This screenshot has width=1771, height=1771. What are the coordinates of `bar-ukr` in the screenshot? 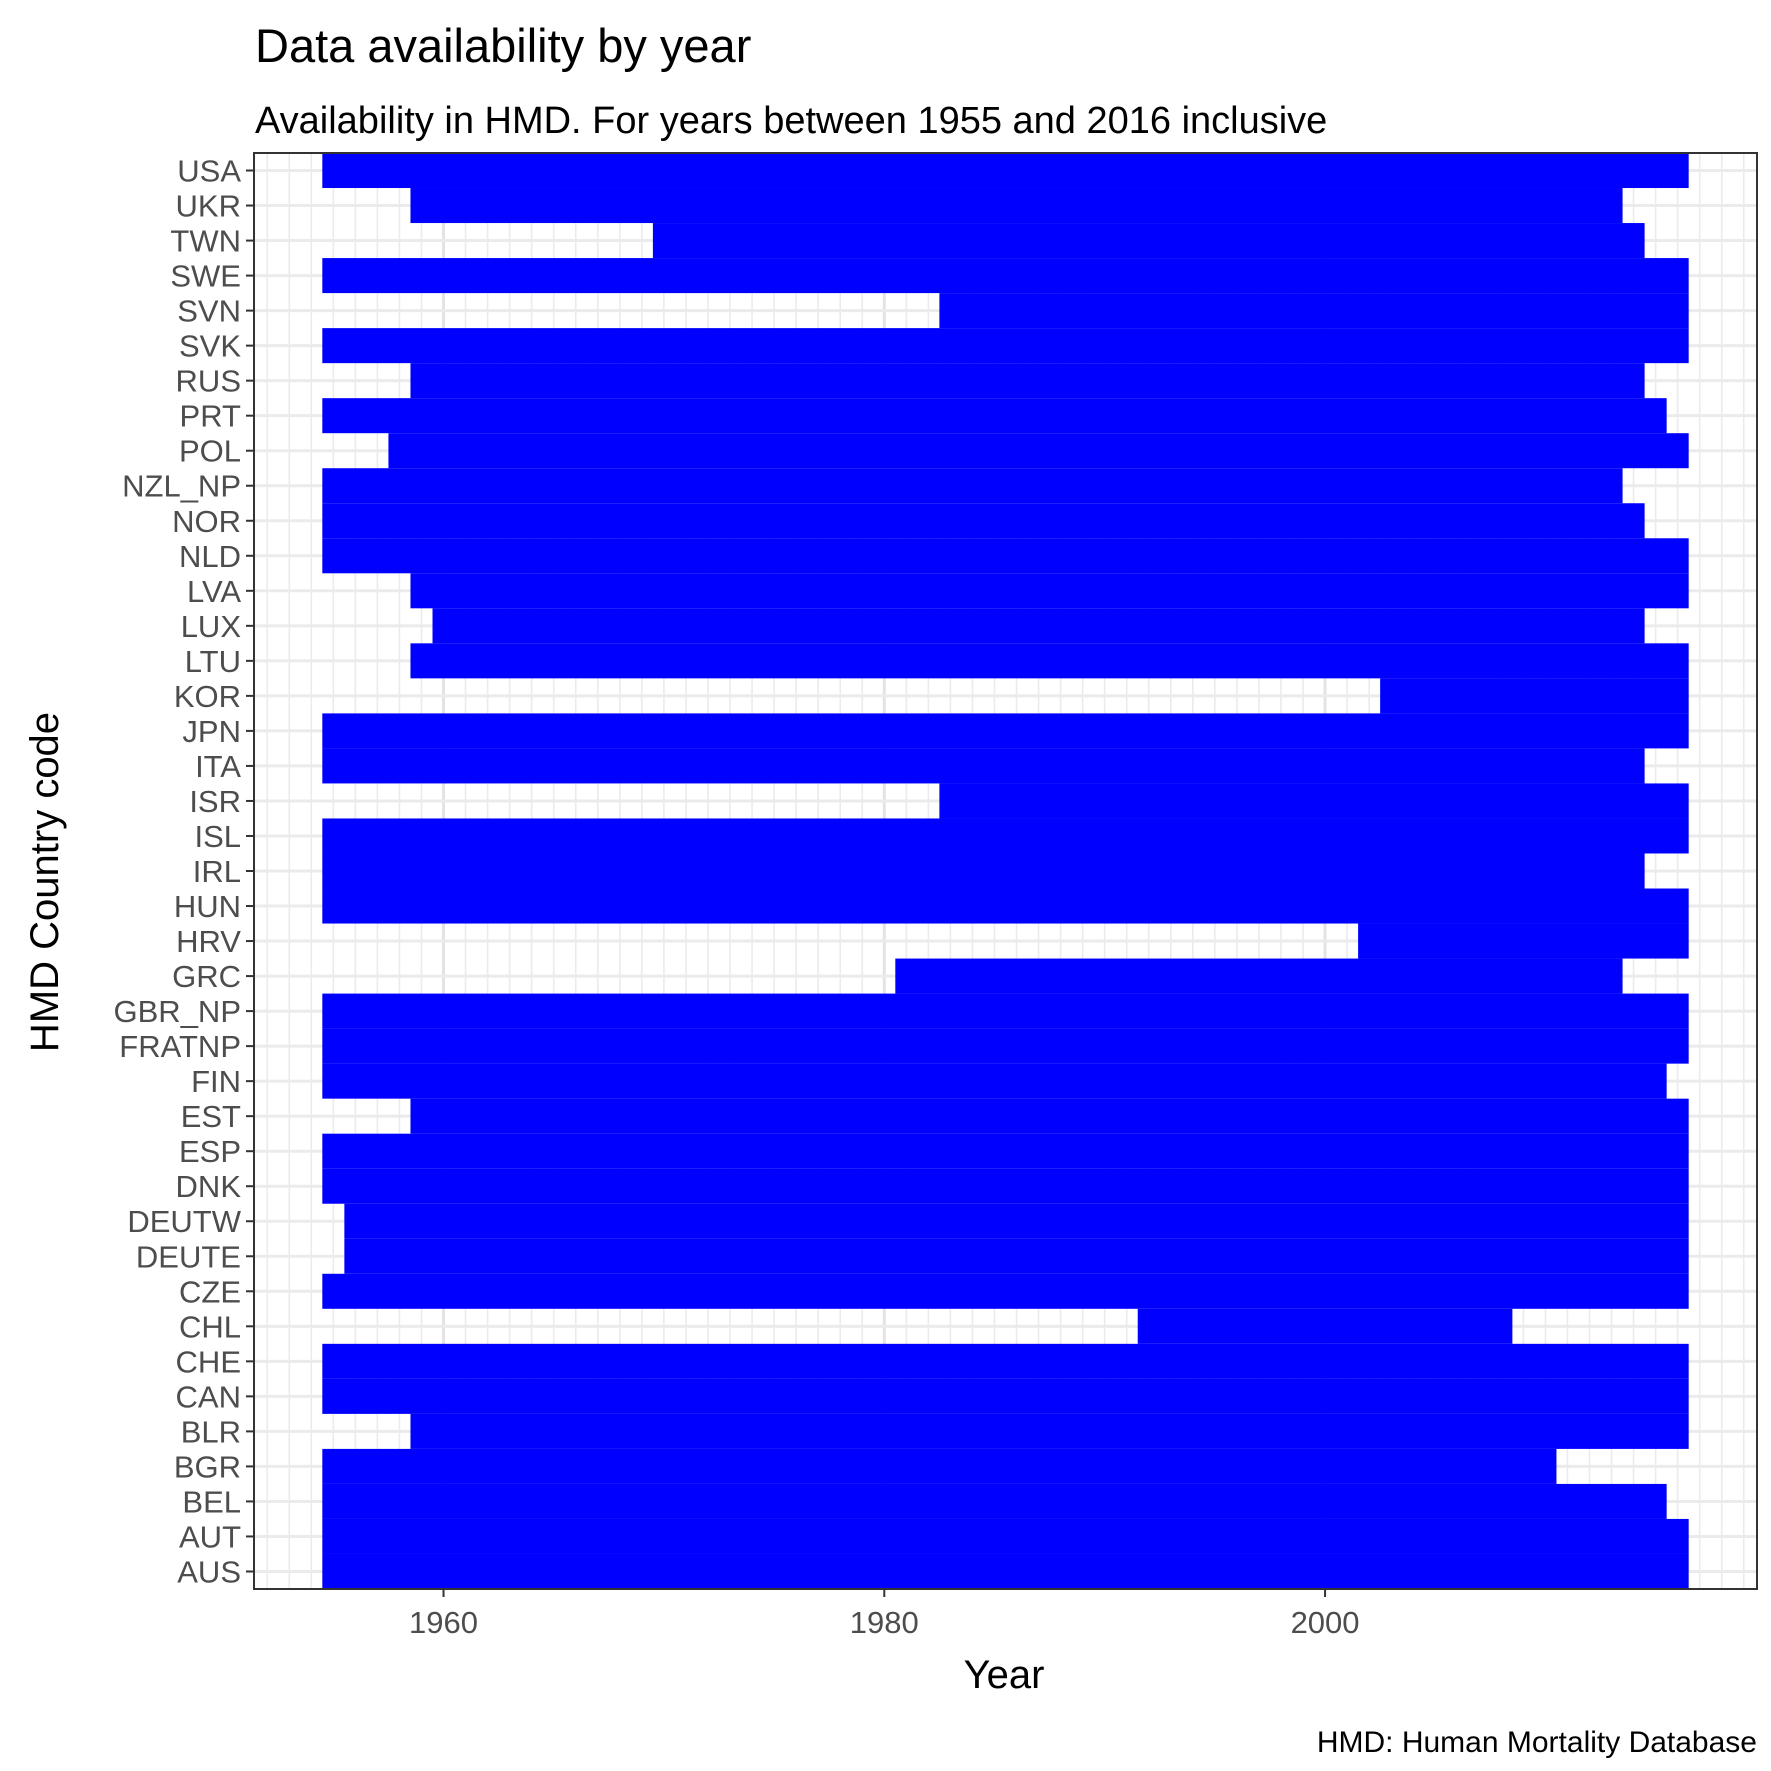 It's located at (1016, 206).